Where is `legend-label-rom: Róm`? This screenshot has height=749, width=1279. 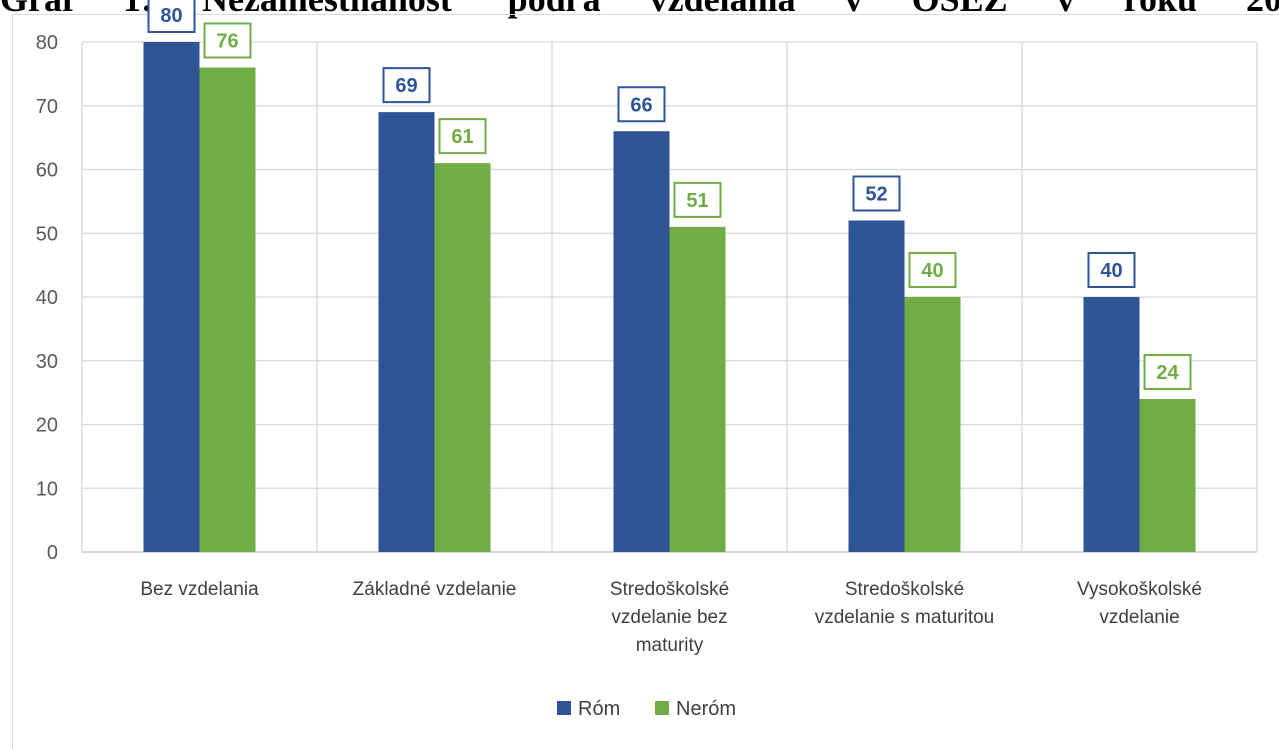 legend-label-rom: Róm is located at coordinates (599, 709).